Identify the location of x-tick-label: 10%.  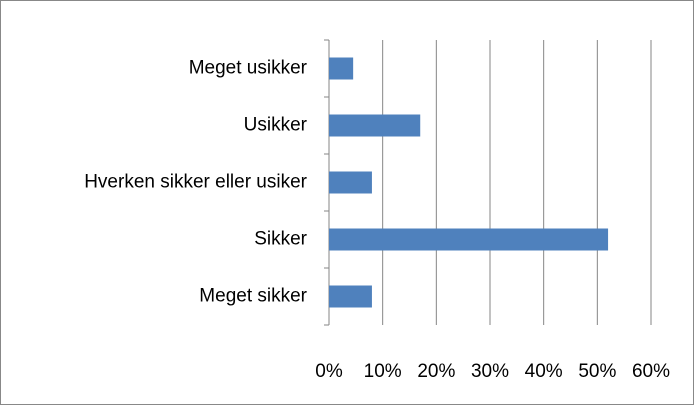
(383, 371).